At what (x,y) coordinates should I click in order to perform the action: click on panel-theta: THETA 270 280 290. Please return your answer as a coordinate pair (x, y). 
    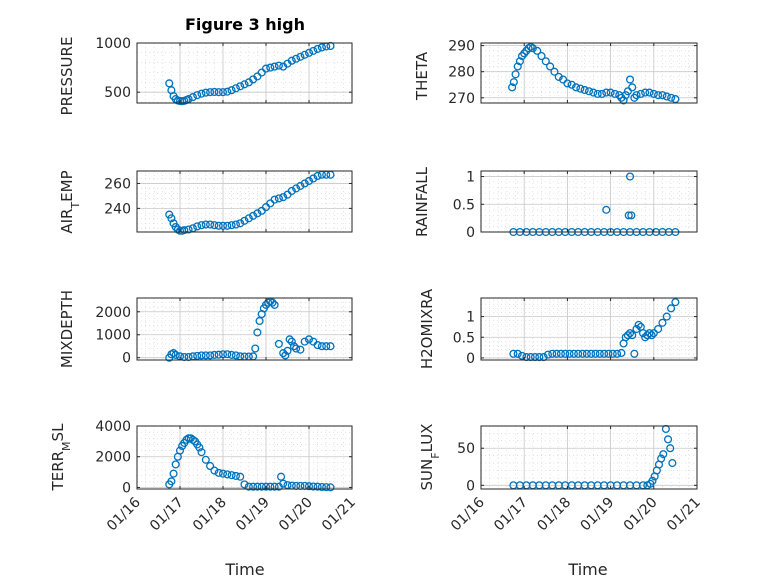
    Looking at the image, I should click on (555, 73).